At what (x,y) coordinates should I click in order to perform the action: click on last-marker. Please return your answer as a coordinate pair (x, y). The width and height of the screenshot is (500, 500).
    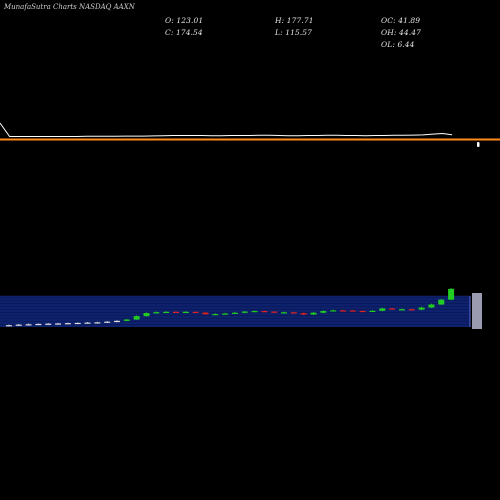
    Looking at the image, I should click on (478, 144).